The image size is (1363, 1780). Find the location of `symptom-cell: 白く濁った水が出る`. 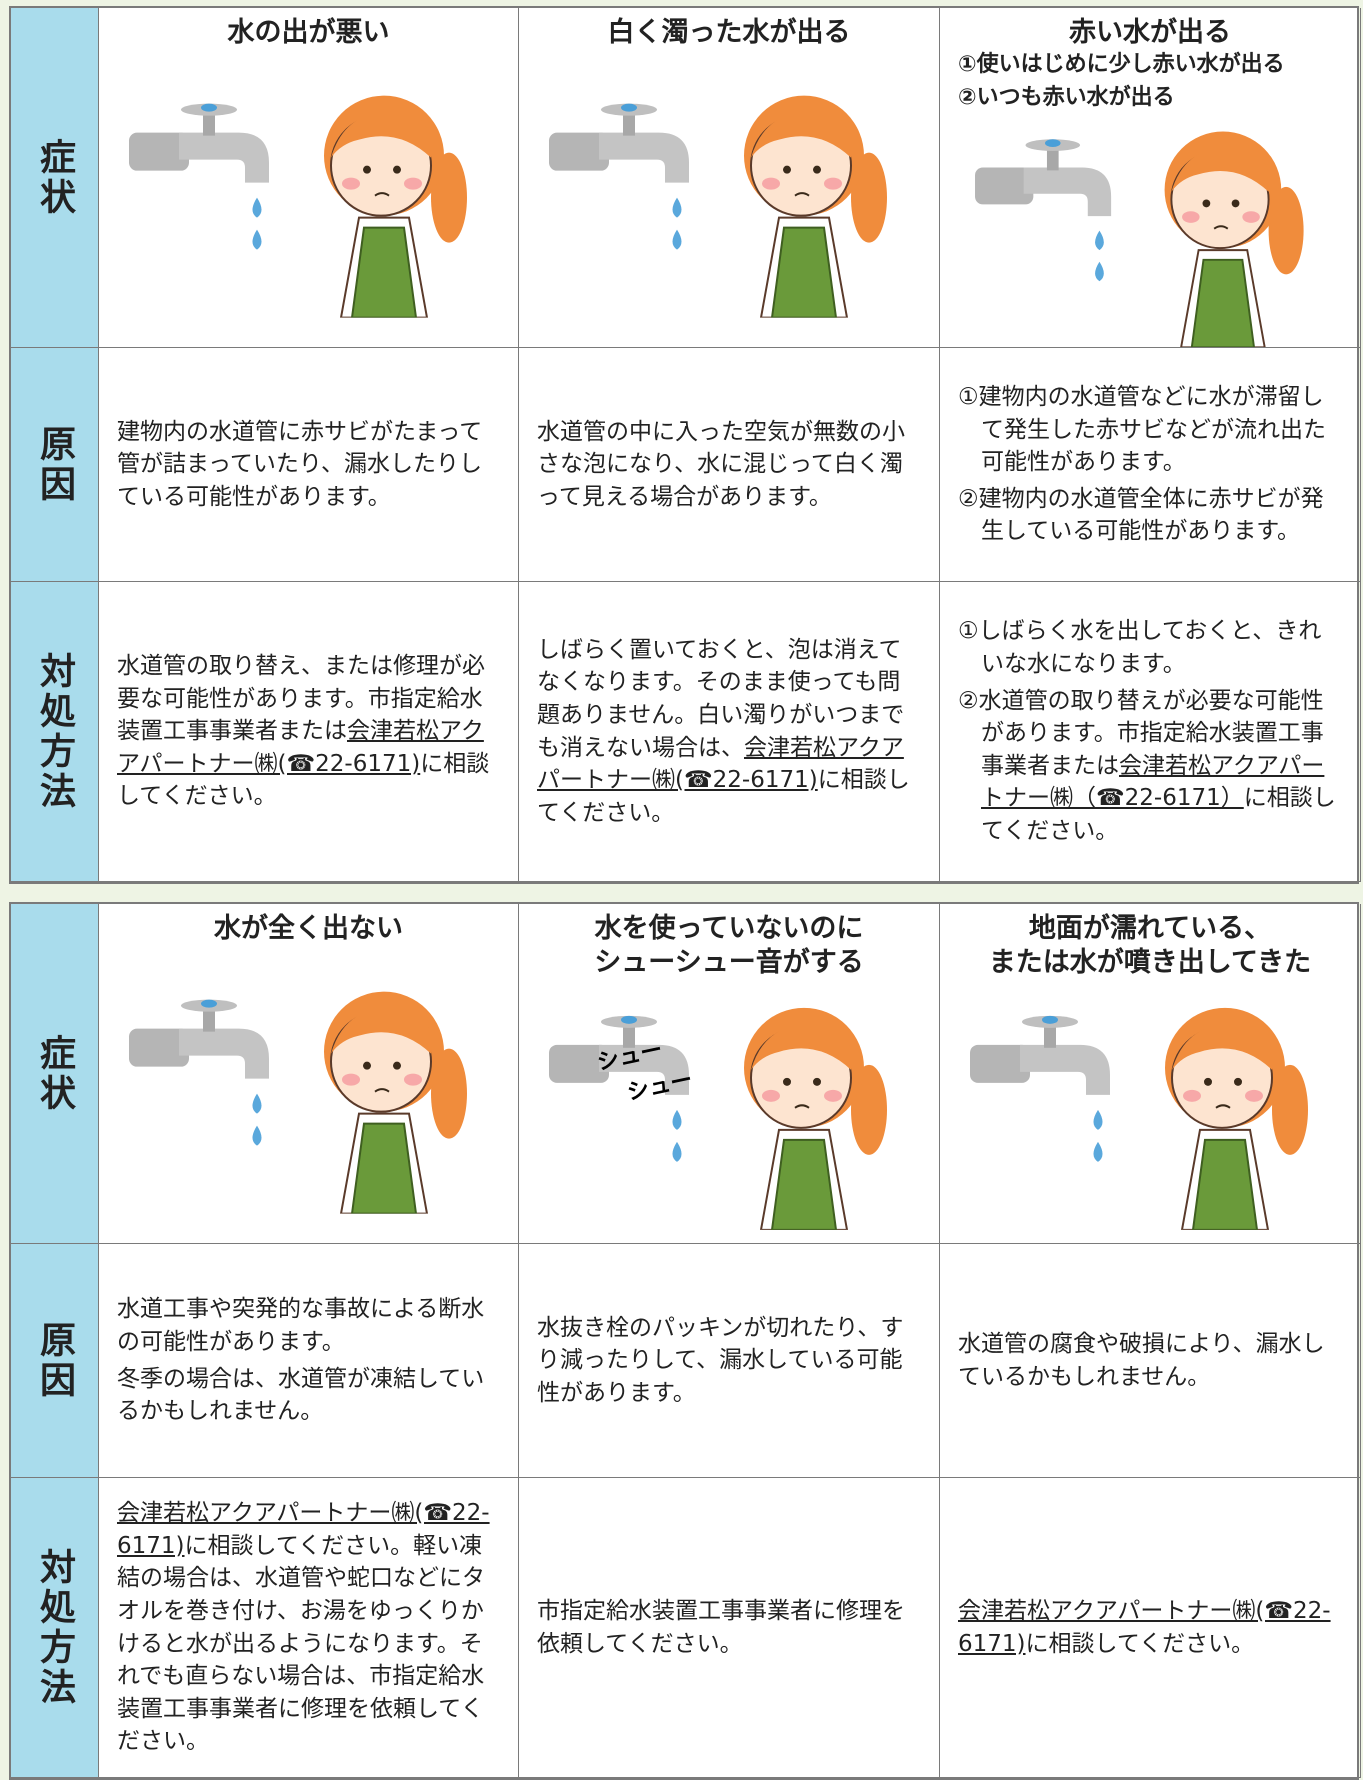

symptom-cell: 白く濁った水が出る is located at coordinates (729, 178).